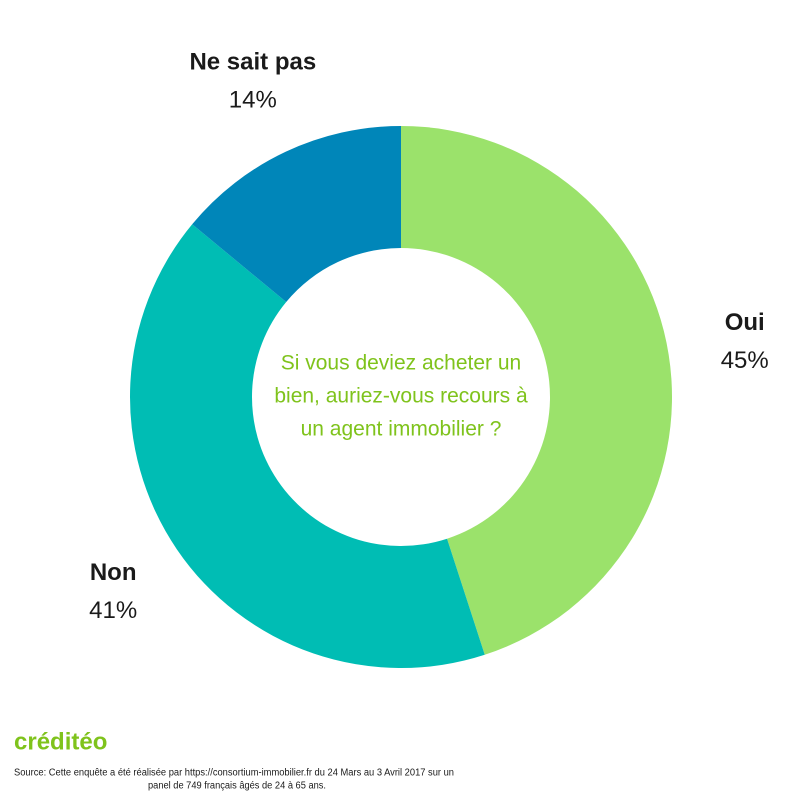 The image size is (800, 800). I want to click on segment-label: Oui, so click(745, 322).